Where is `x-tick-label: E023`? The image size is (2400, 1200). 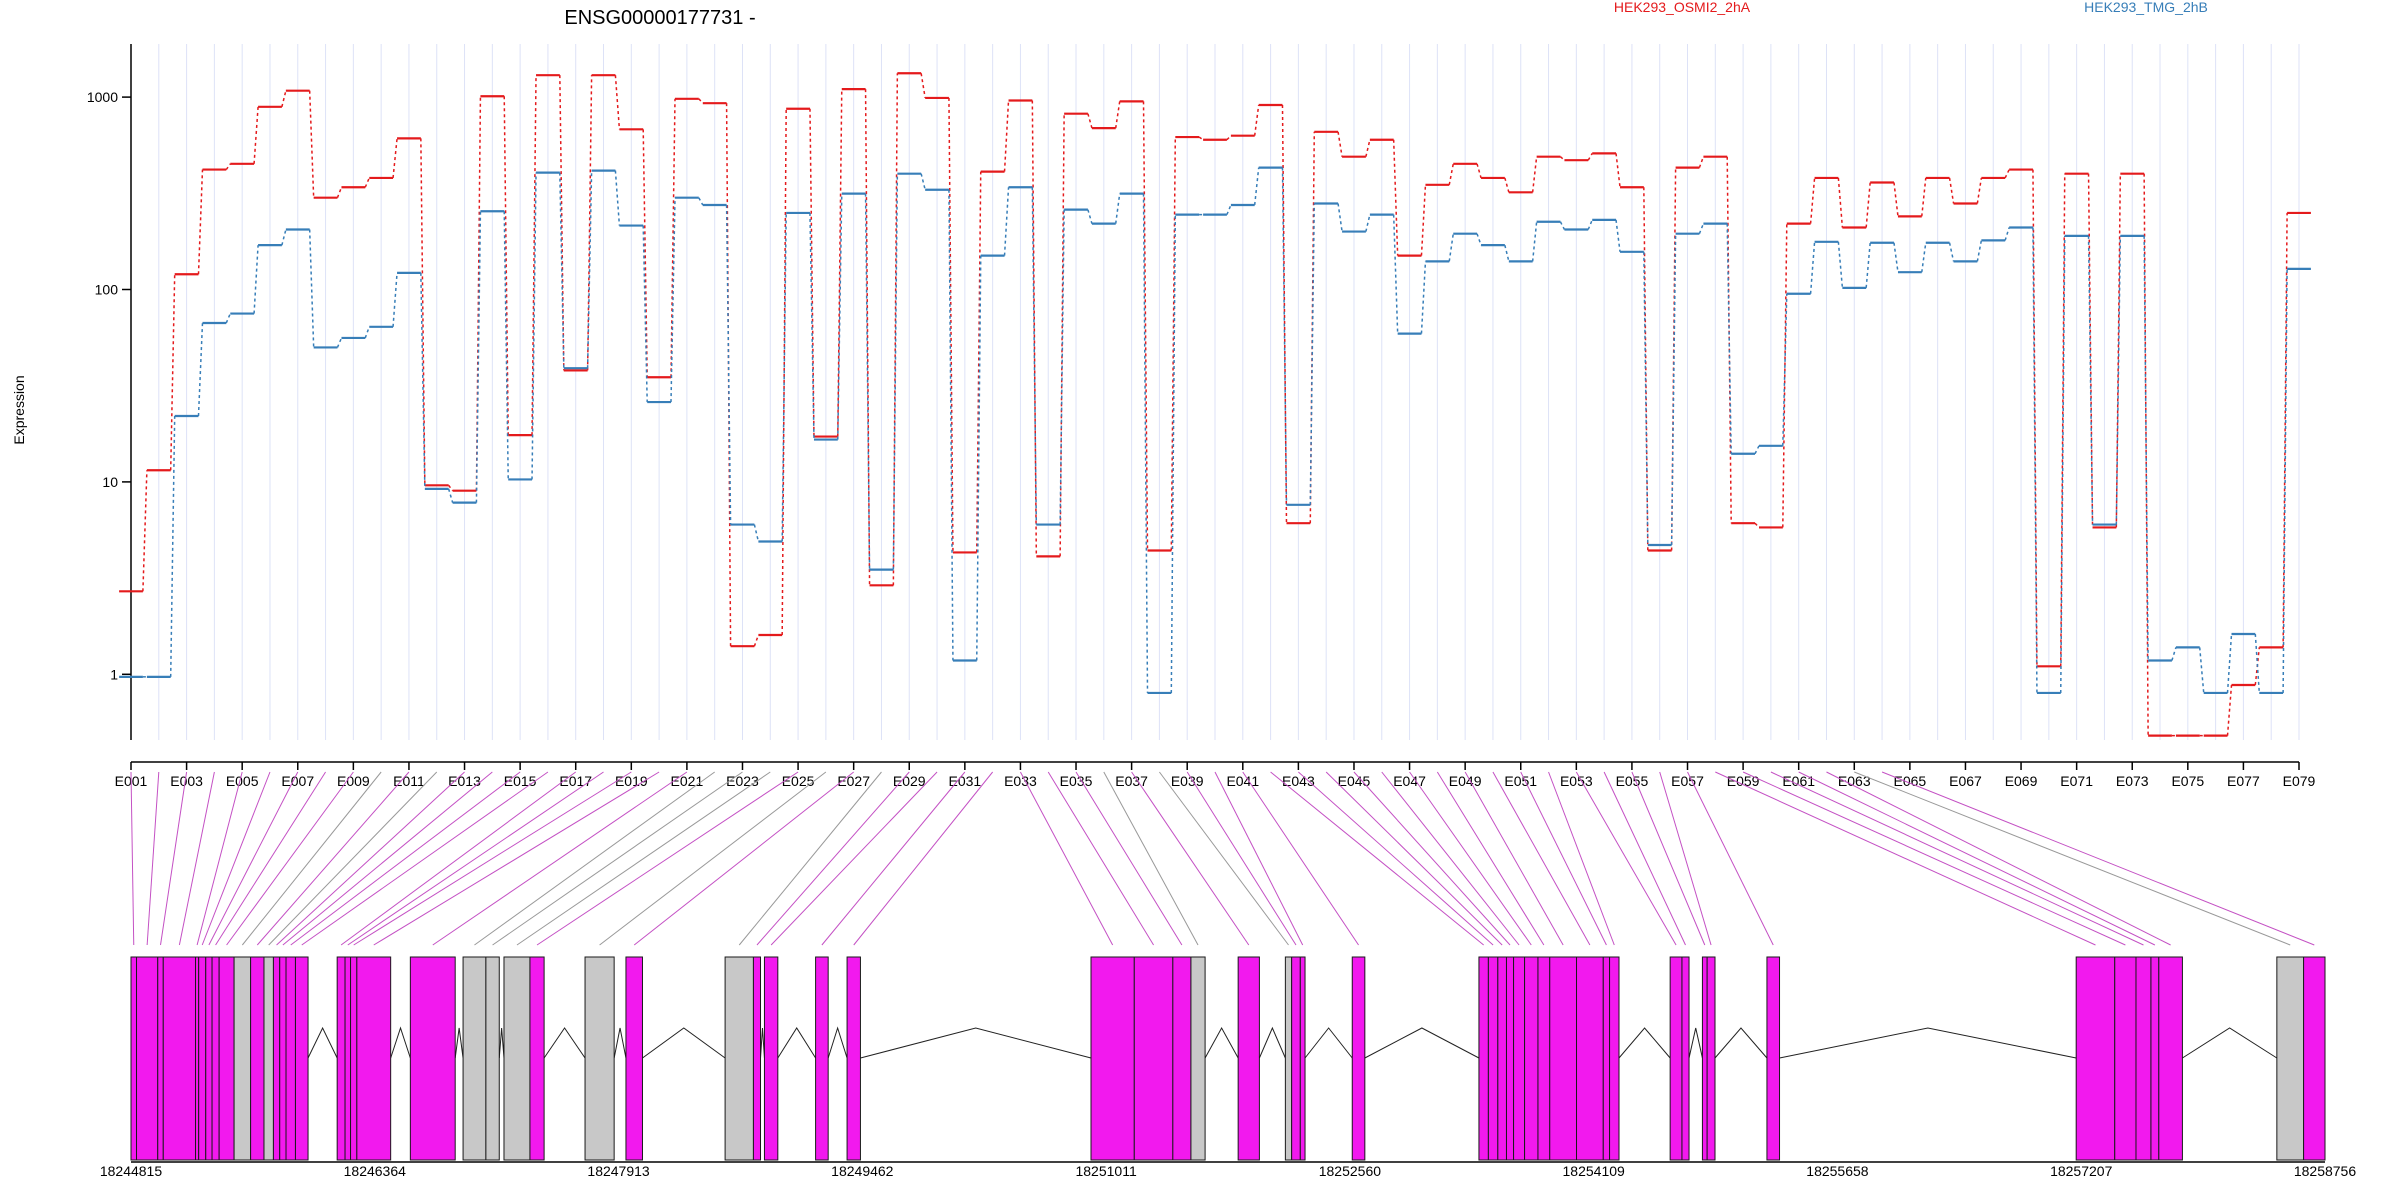 x-tick-label: E023 is located at coordinates (742, 781).